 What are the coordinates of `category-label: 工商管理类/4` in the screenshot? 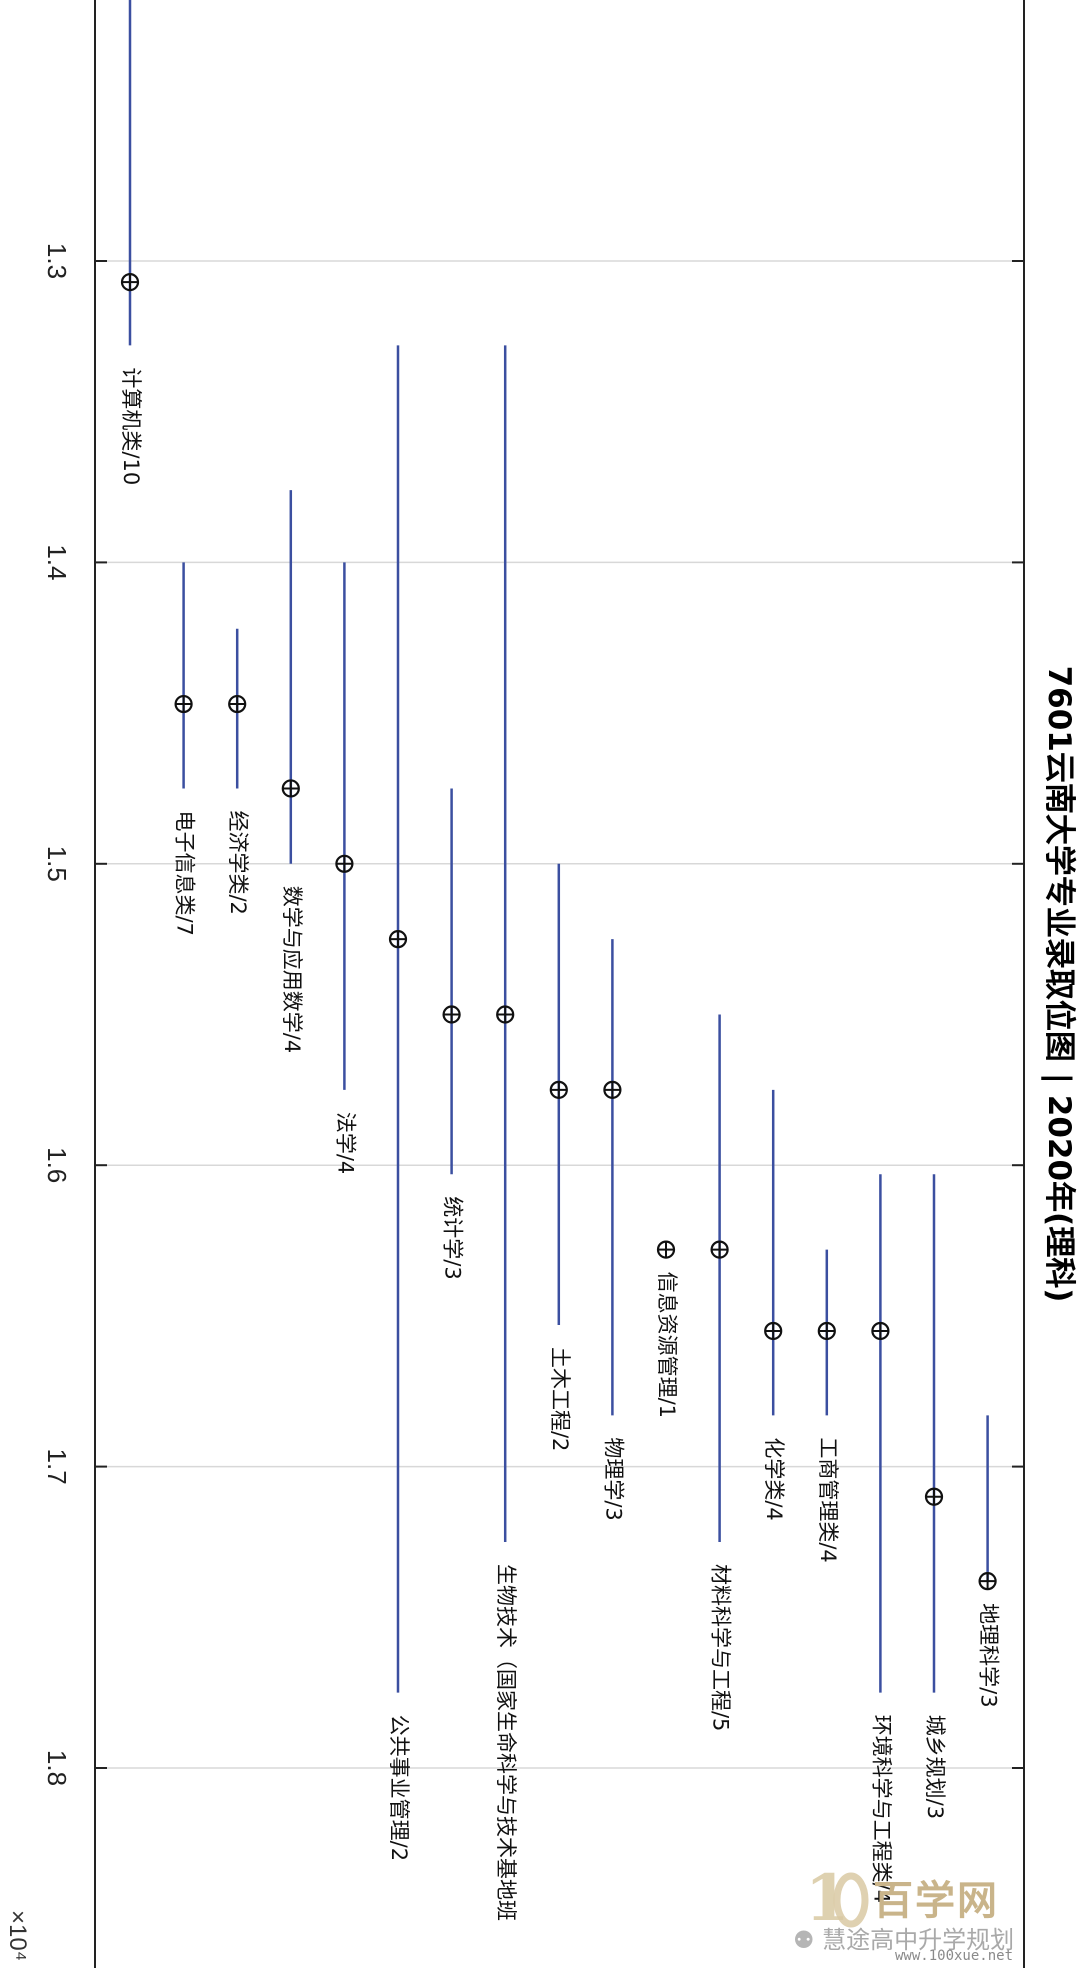 It's located at (828, 1499).